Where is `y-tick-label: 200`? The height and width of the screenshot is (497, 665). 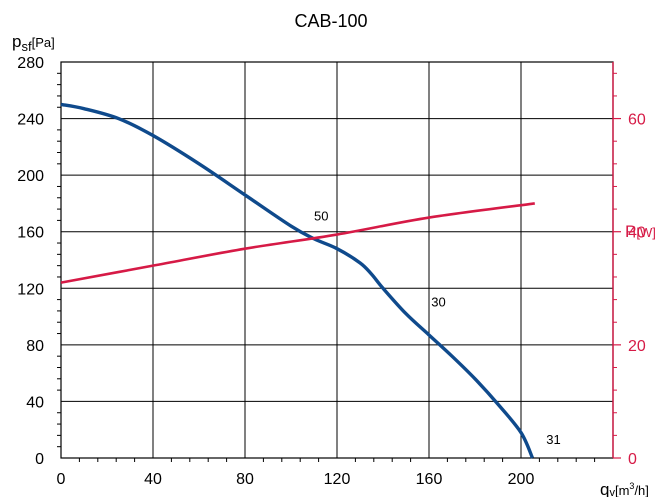 y-tick-label: 200 is located at coordinates (30, 176).